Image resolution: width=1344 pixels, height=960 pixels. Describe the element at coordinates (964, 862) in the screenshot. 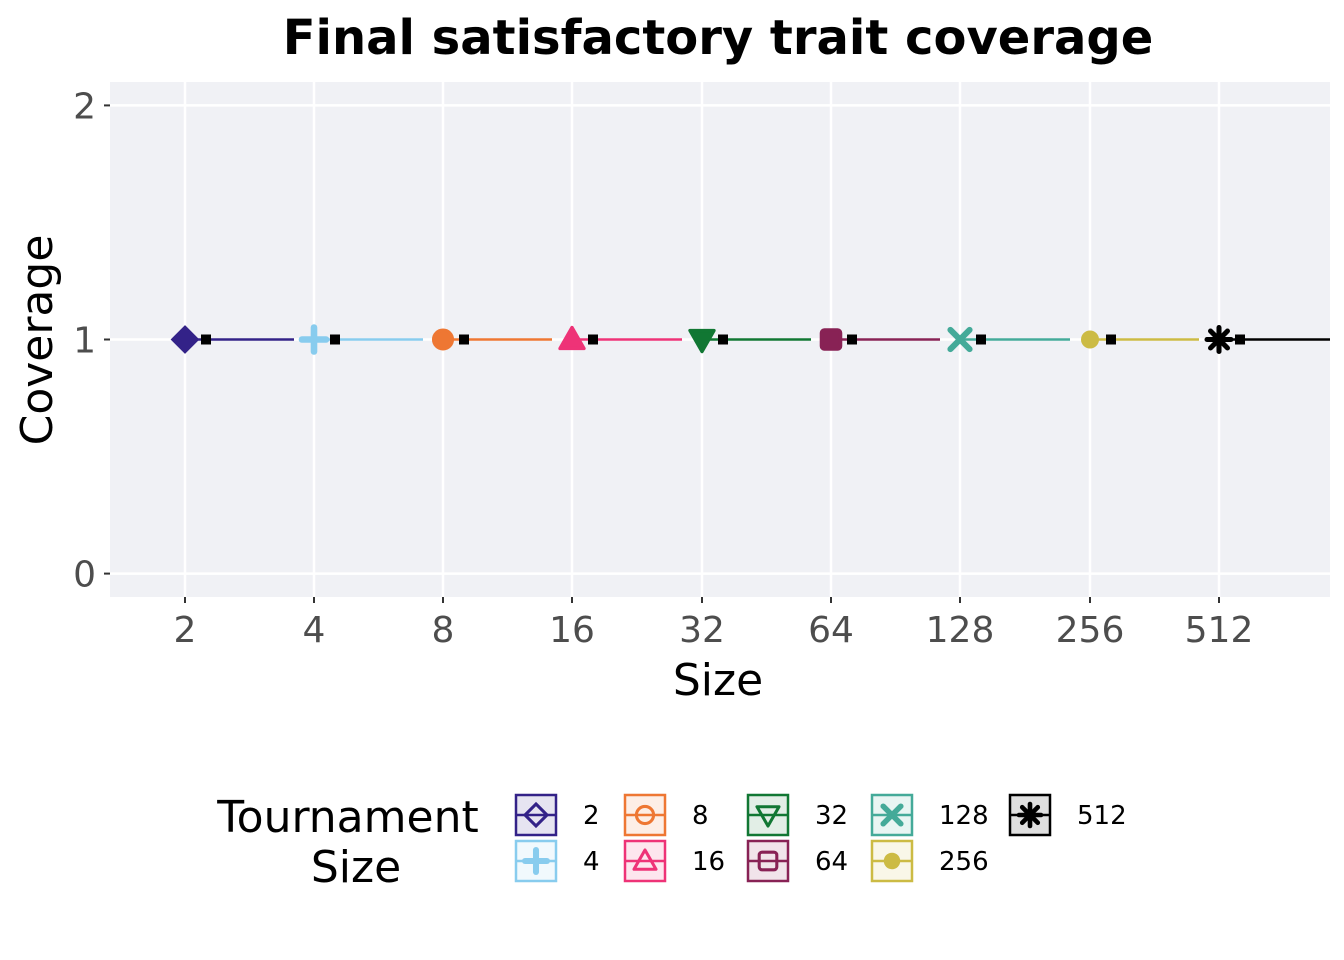

I see `legend-label: 256` at that location.